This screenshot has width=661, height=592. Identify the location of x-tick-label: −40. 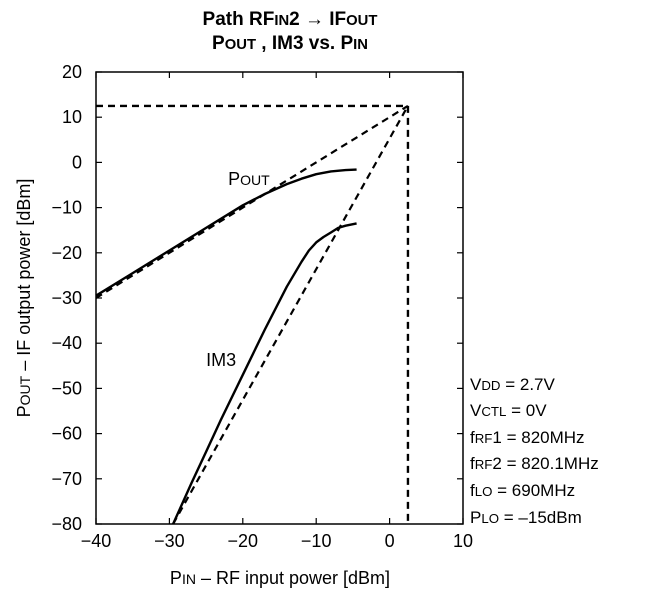
(96, 541).